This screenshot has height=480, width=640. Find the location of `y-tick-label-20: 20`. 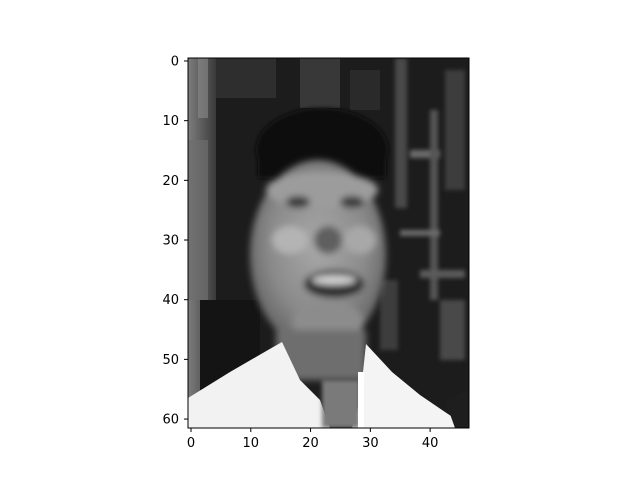

y-tick-label-20: 20 is located at coordinates (170, 181).